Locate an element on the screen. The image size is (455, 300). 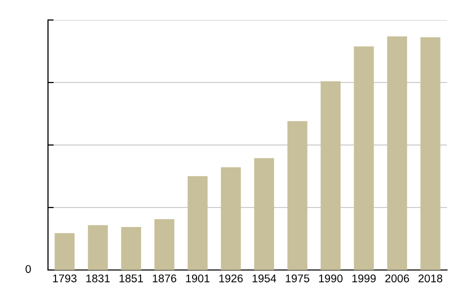
x-tick-label: 1851 is located at coordinates (131, 278).